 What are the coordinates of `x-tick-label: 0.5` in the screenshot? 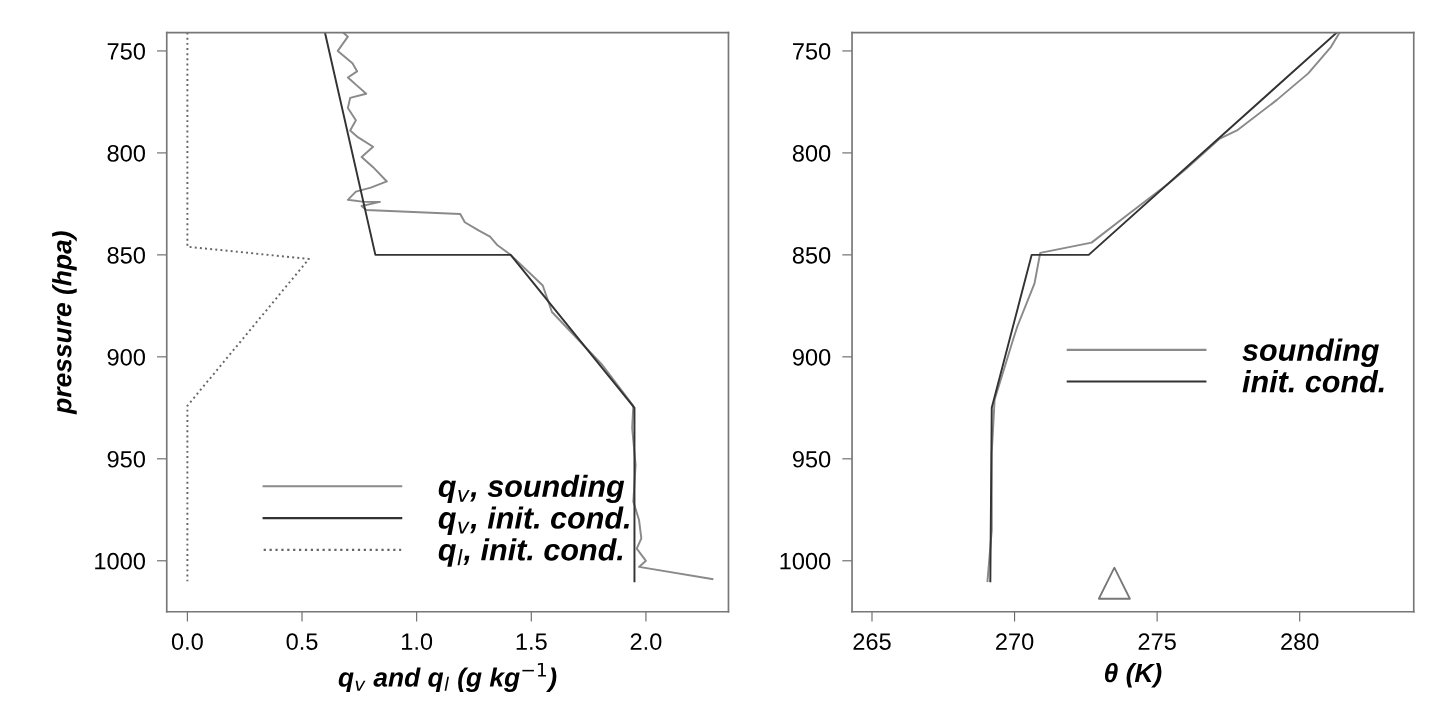 It's located at (302, 641).